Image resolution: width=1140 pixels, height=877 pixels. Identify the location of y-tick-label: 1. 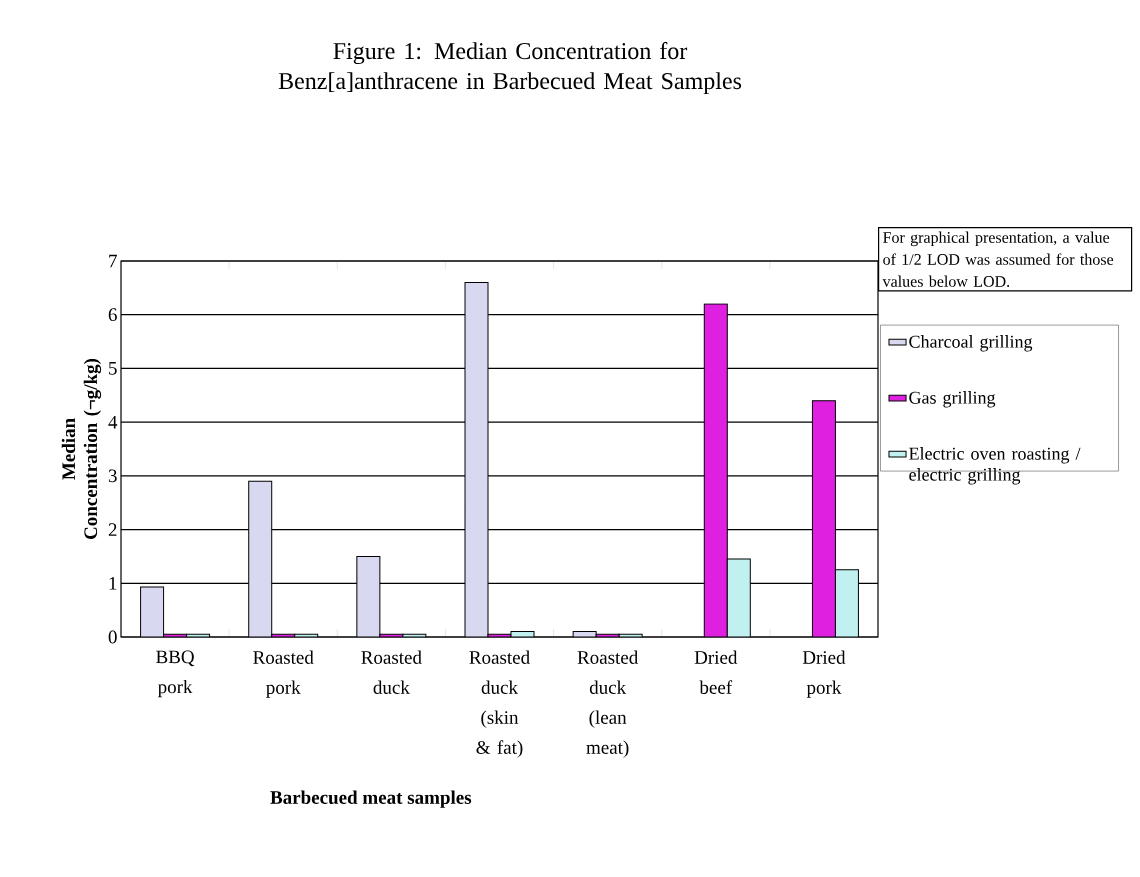
(113, 583).